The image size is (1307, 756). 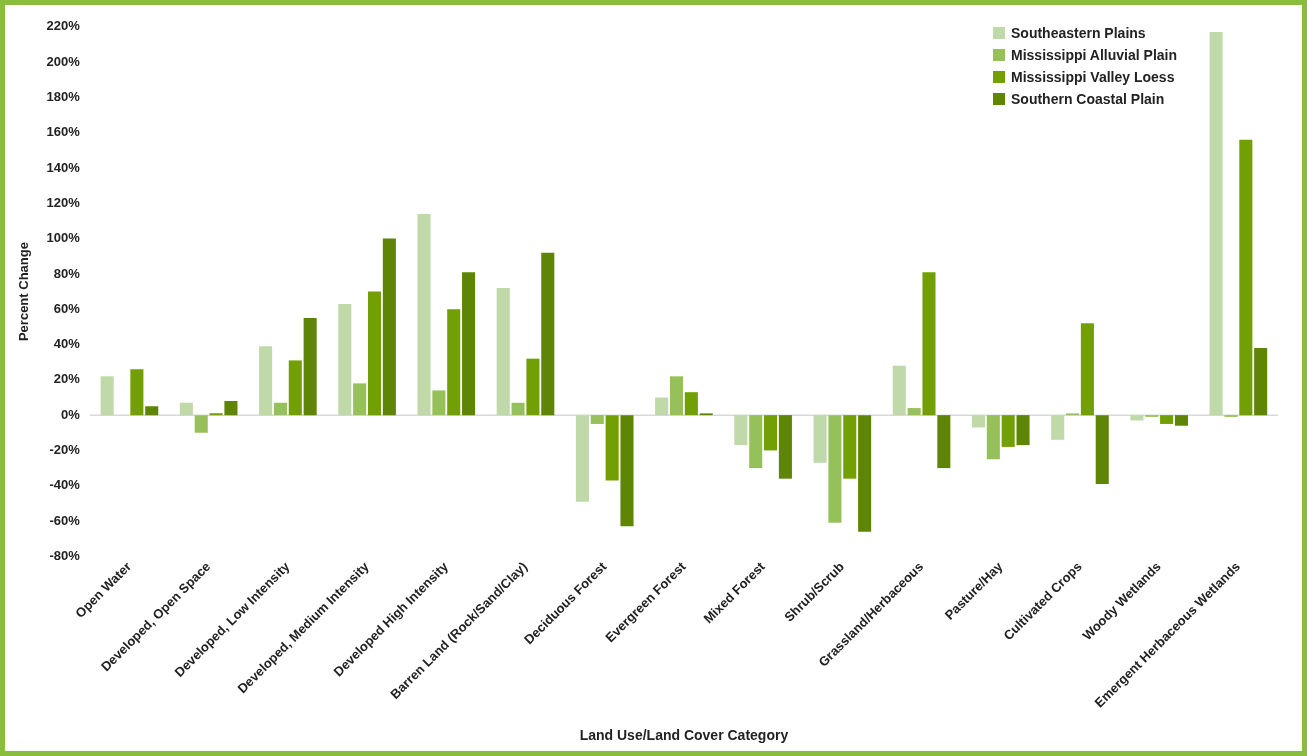 I want to click on y-axis-title: Percent Change, so click(x=24, y=292).